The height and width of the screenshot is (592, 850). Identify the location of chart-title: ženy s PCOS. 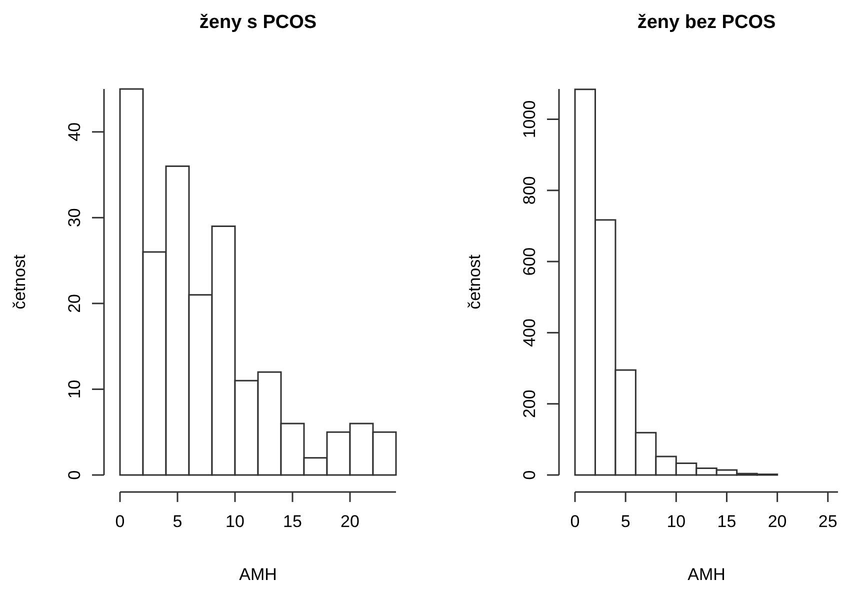
(258, 22).